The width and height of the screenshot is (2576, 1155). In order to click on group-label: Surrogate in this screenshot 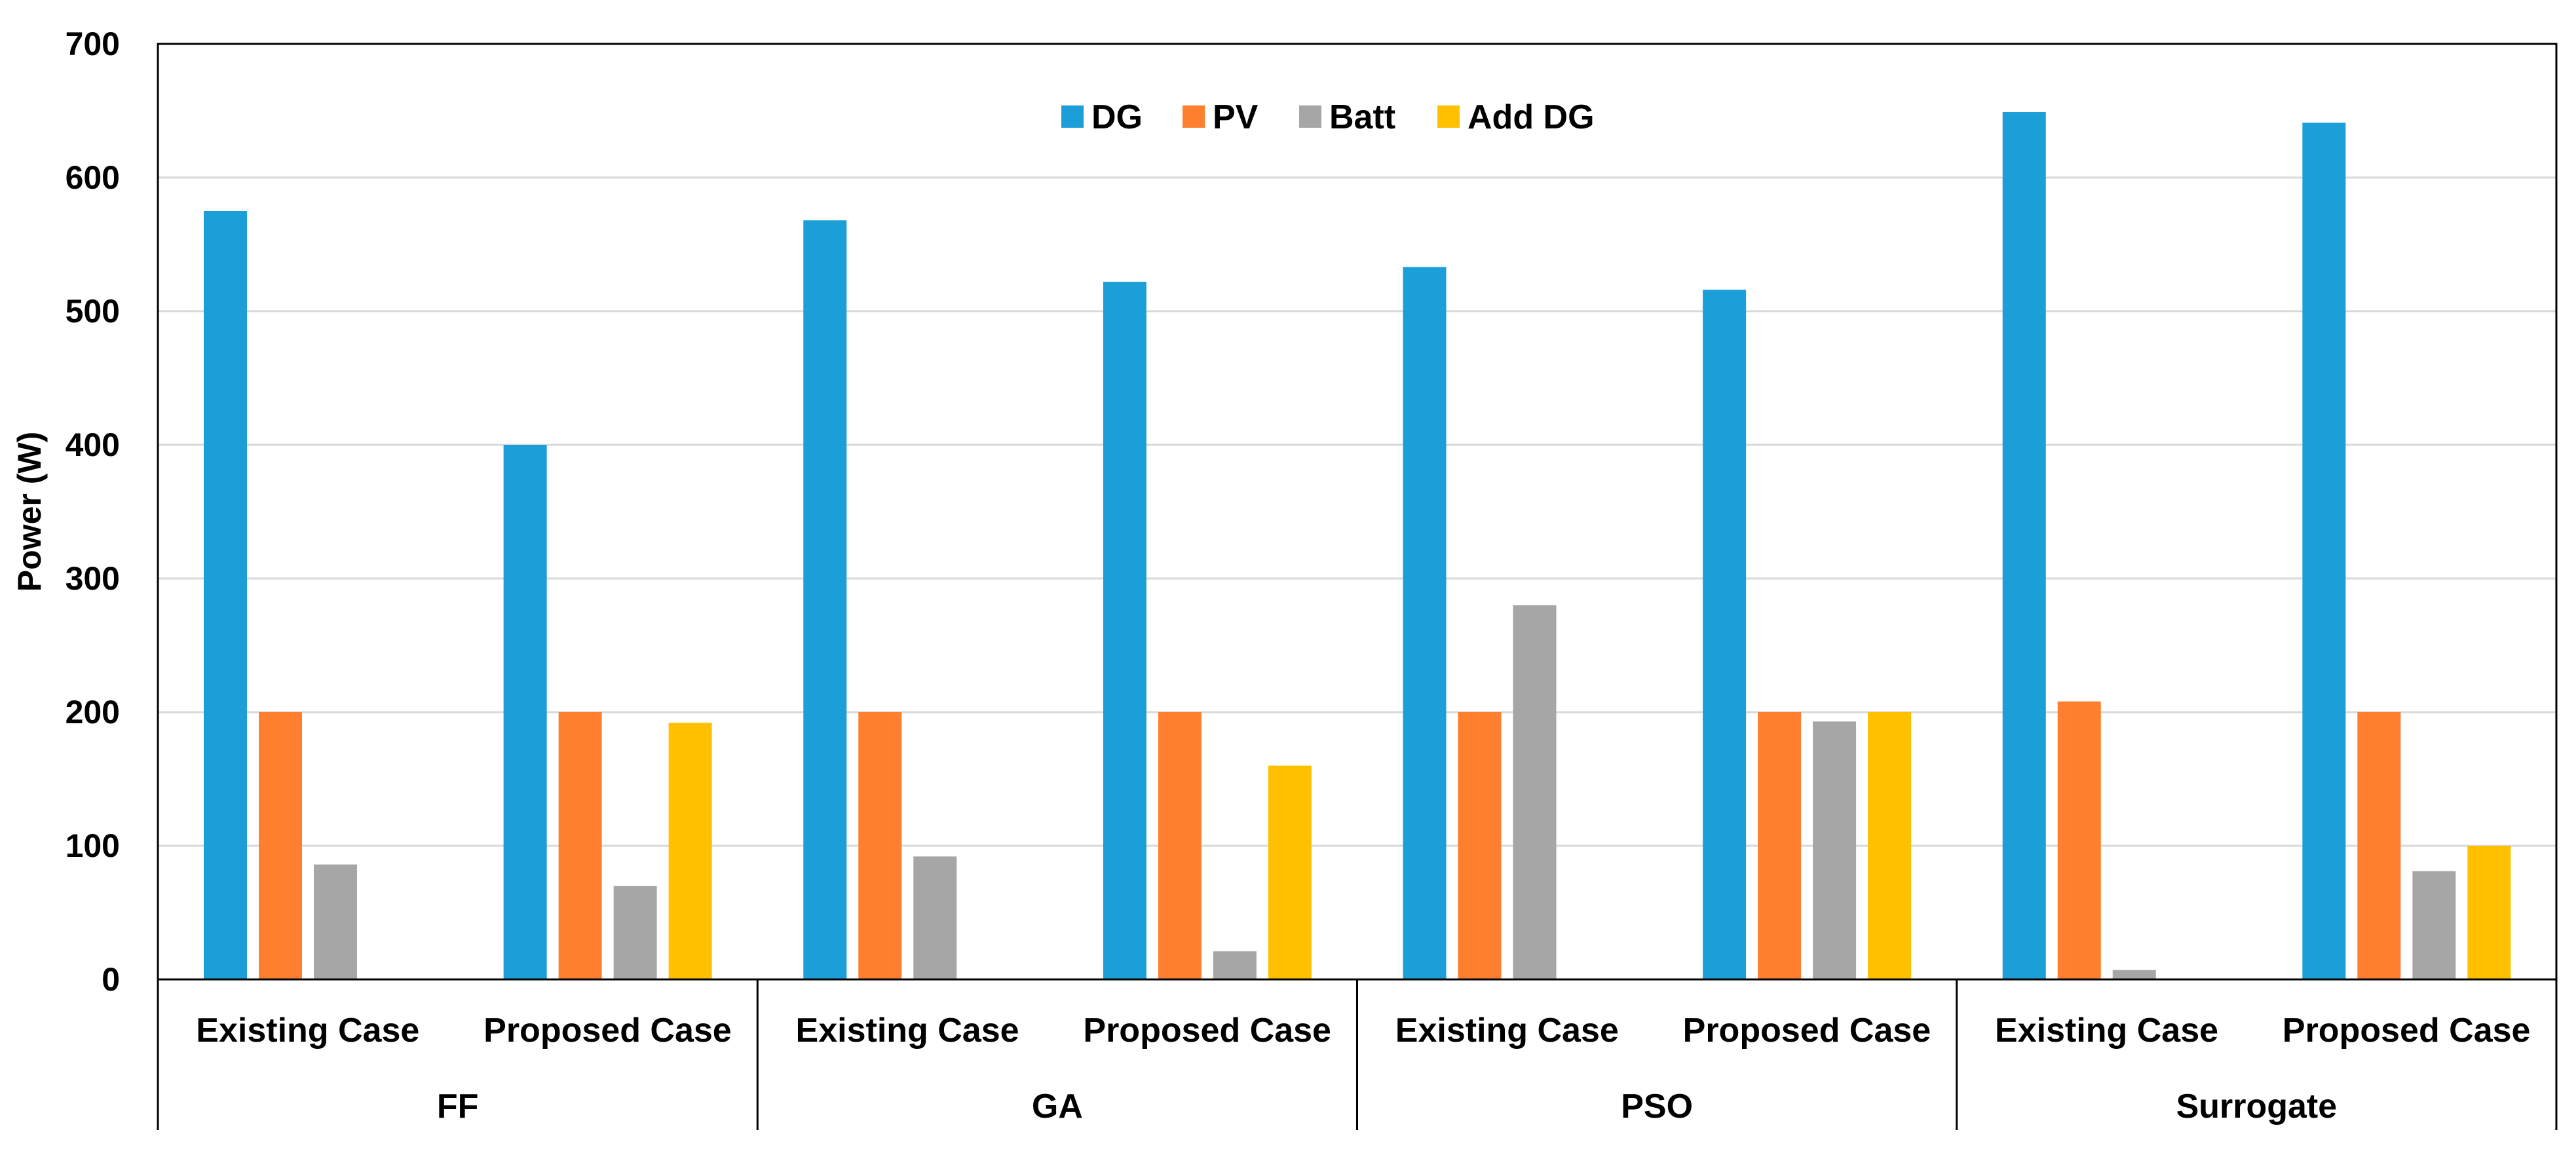, I will do `click(2257, 1107)`.